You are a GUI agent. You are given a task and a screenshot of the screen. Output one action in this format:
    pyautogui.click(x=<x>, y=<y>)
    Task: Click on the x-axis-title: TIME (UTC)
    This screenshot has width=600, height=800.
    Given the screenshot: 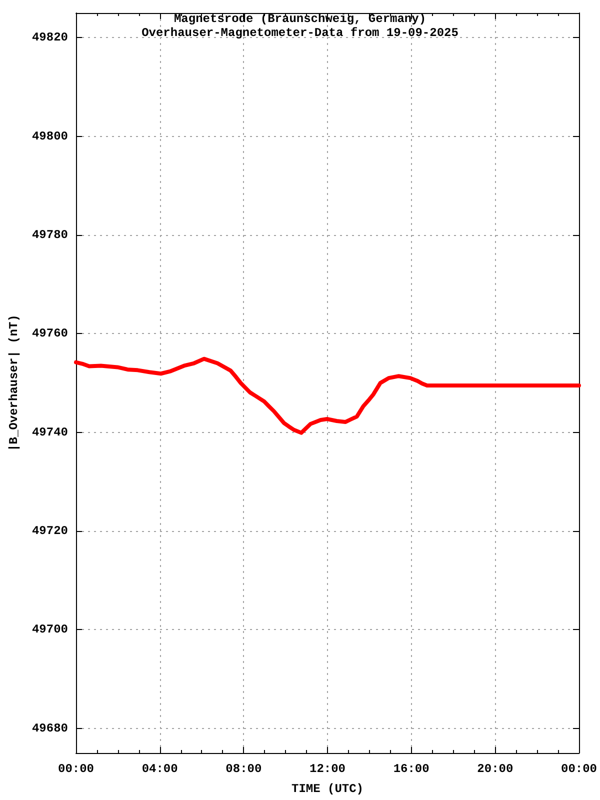 What is the action you would take?
    pyautogui.click(x=327, y=789)
    